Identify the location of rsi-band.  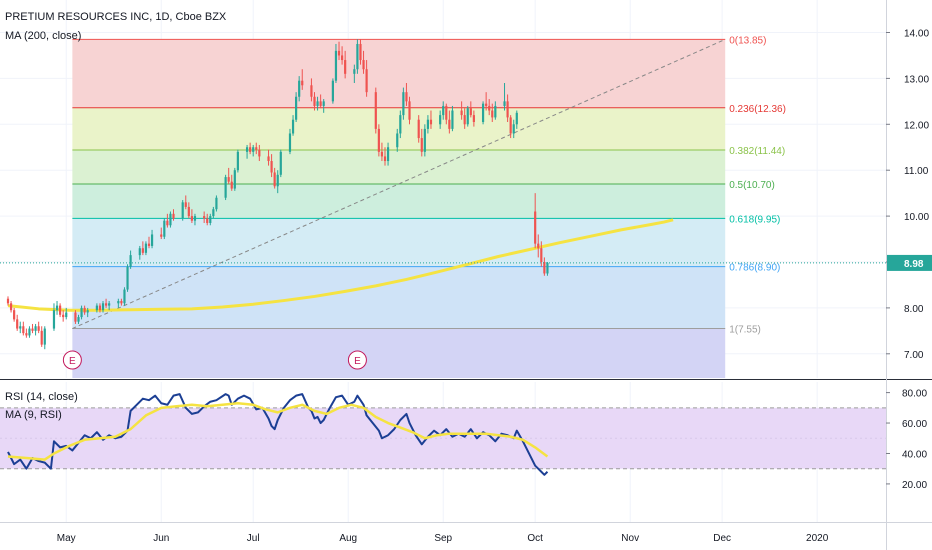
(443, 438).